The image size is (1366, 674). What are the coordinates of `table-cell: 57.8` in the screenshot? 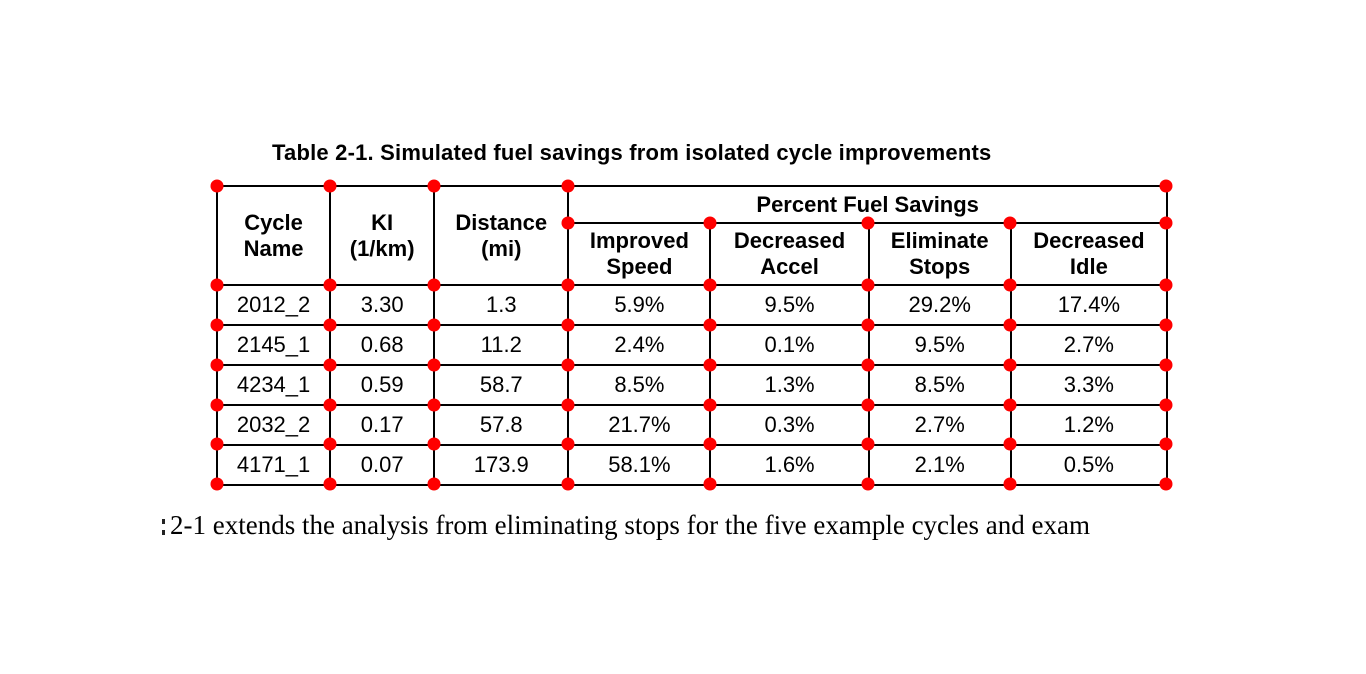 It's located at (501, 425).